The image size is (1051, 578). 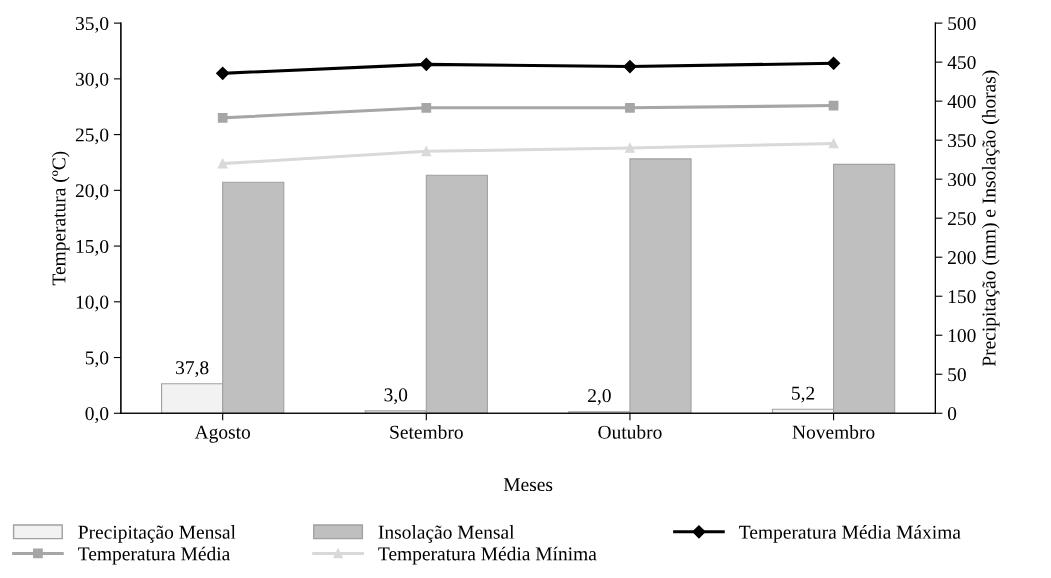 What do you see at coordinates (222, 434) in the screenshot?
I see `x-tick-label: Agosto` at bounding box center [222, 434].